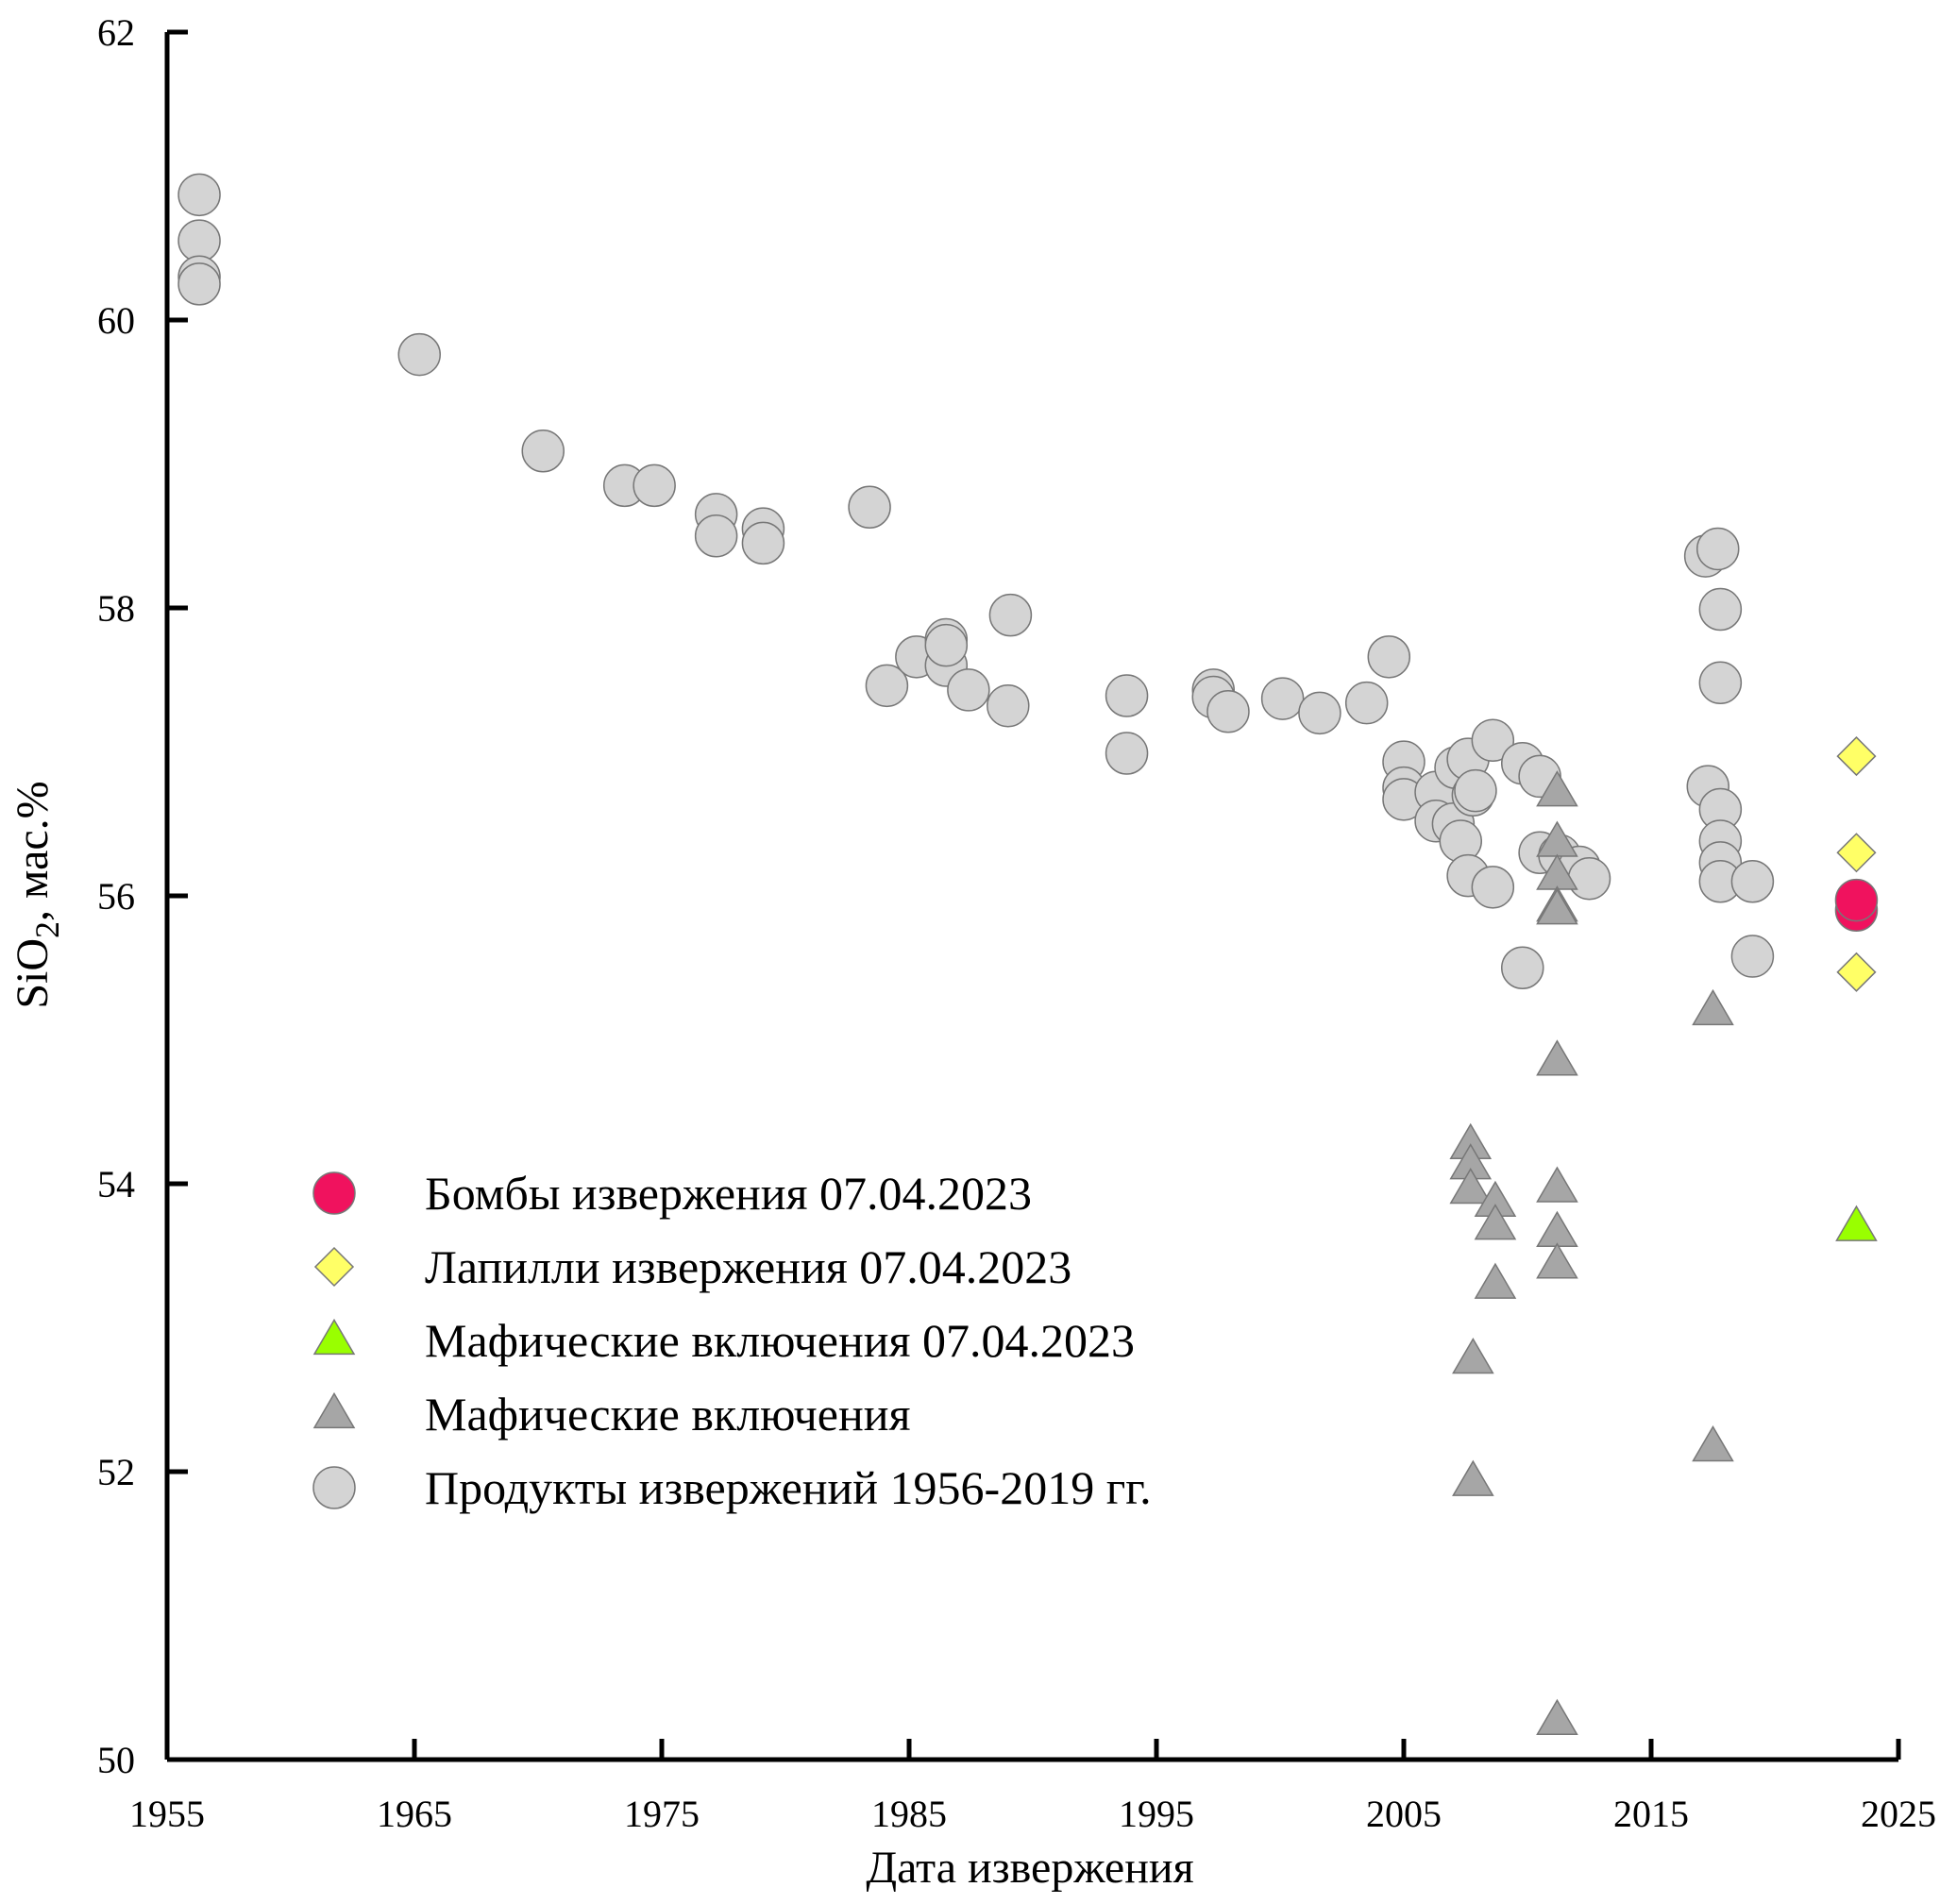  I want to click on x-axis-title: Дата извержения, so click(1029, 1868).